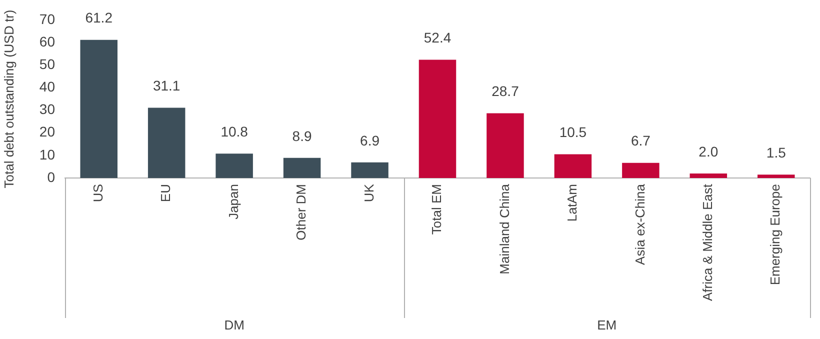 This screenshot has height=339, width=820. What do you see at coordinates (438, 38) in the screenshot?
I see `data-label: 52.4` at bounding box center [438, 38].